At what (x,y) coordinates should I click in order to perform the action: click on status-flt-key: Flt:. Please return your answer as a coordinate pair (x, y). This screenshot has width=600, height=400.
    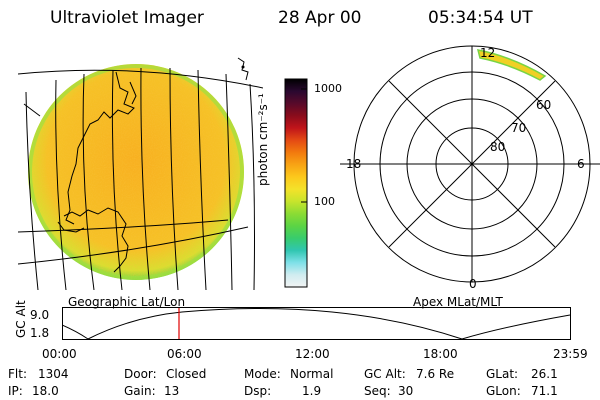
    Looking at the image, I should click on (17, 374).